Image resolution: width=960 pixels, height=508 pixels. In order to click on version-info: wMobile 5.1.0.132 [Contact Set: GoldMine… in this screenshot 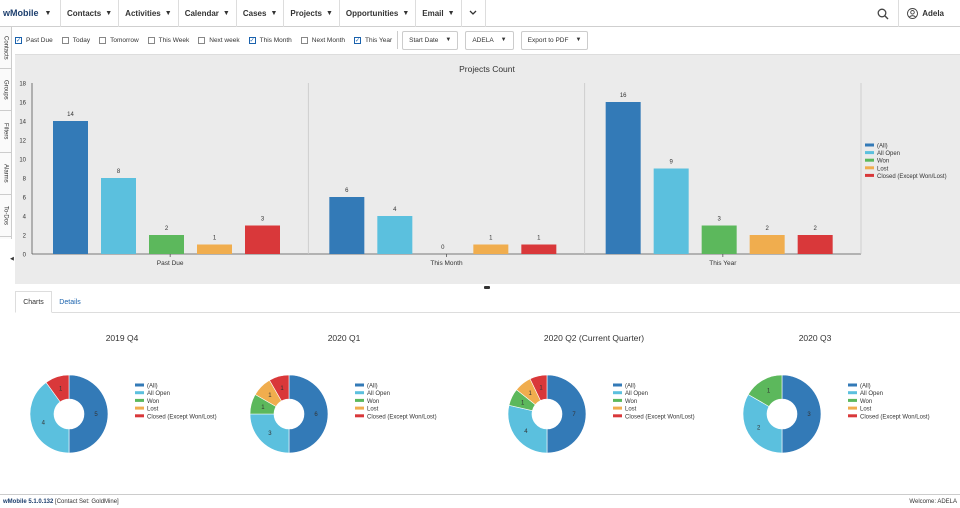, I will do `click(61, 502)`.